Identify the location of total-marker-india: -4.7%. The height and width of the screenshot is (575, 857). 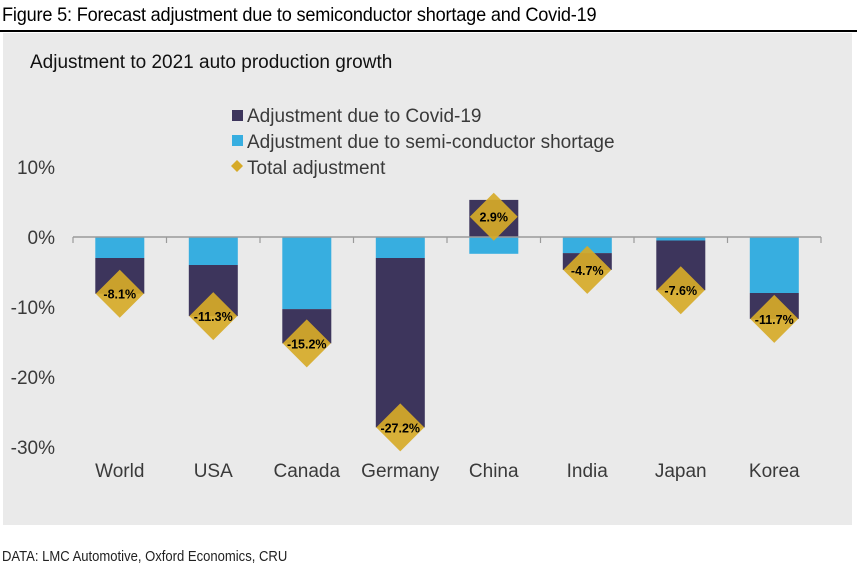
(587, 269).